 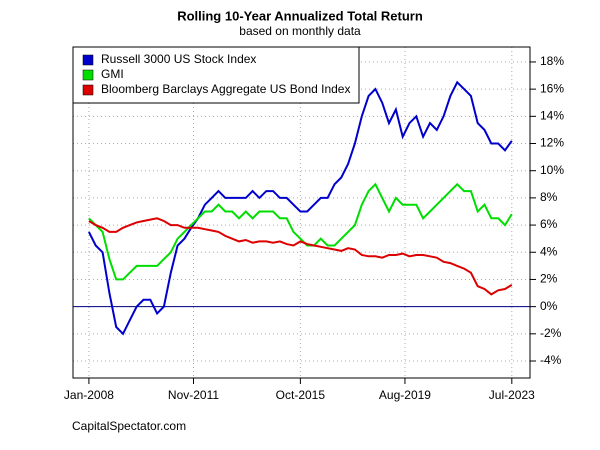 What do you see at coordinates (549, 306) in the screenshot?
I see `y-tick-label: 0%` at bounding box center [549, 306].